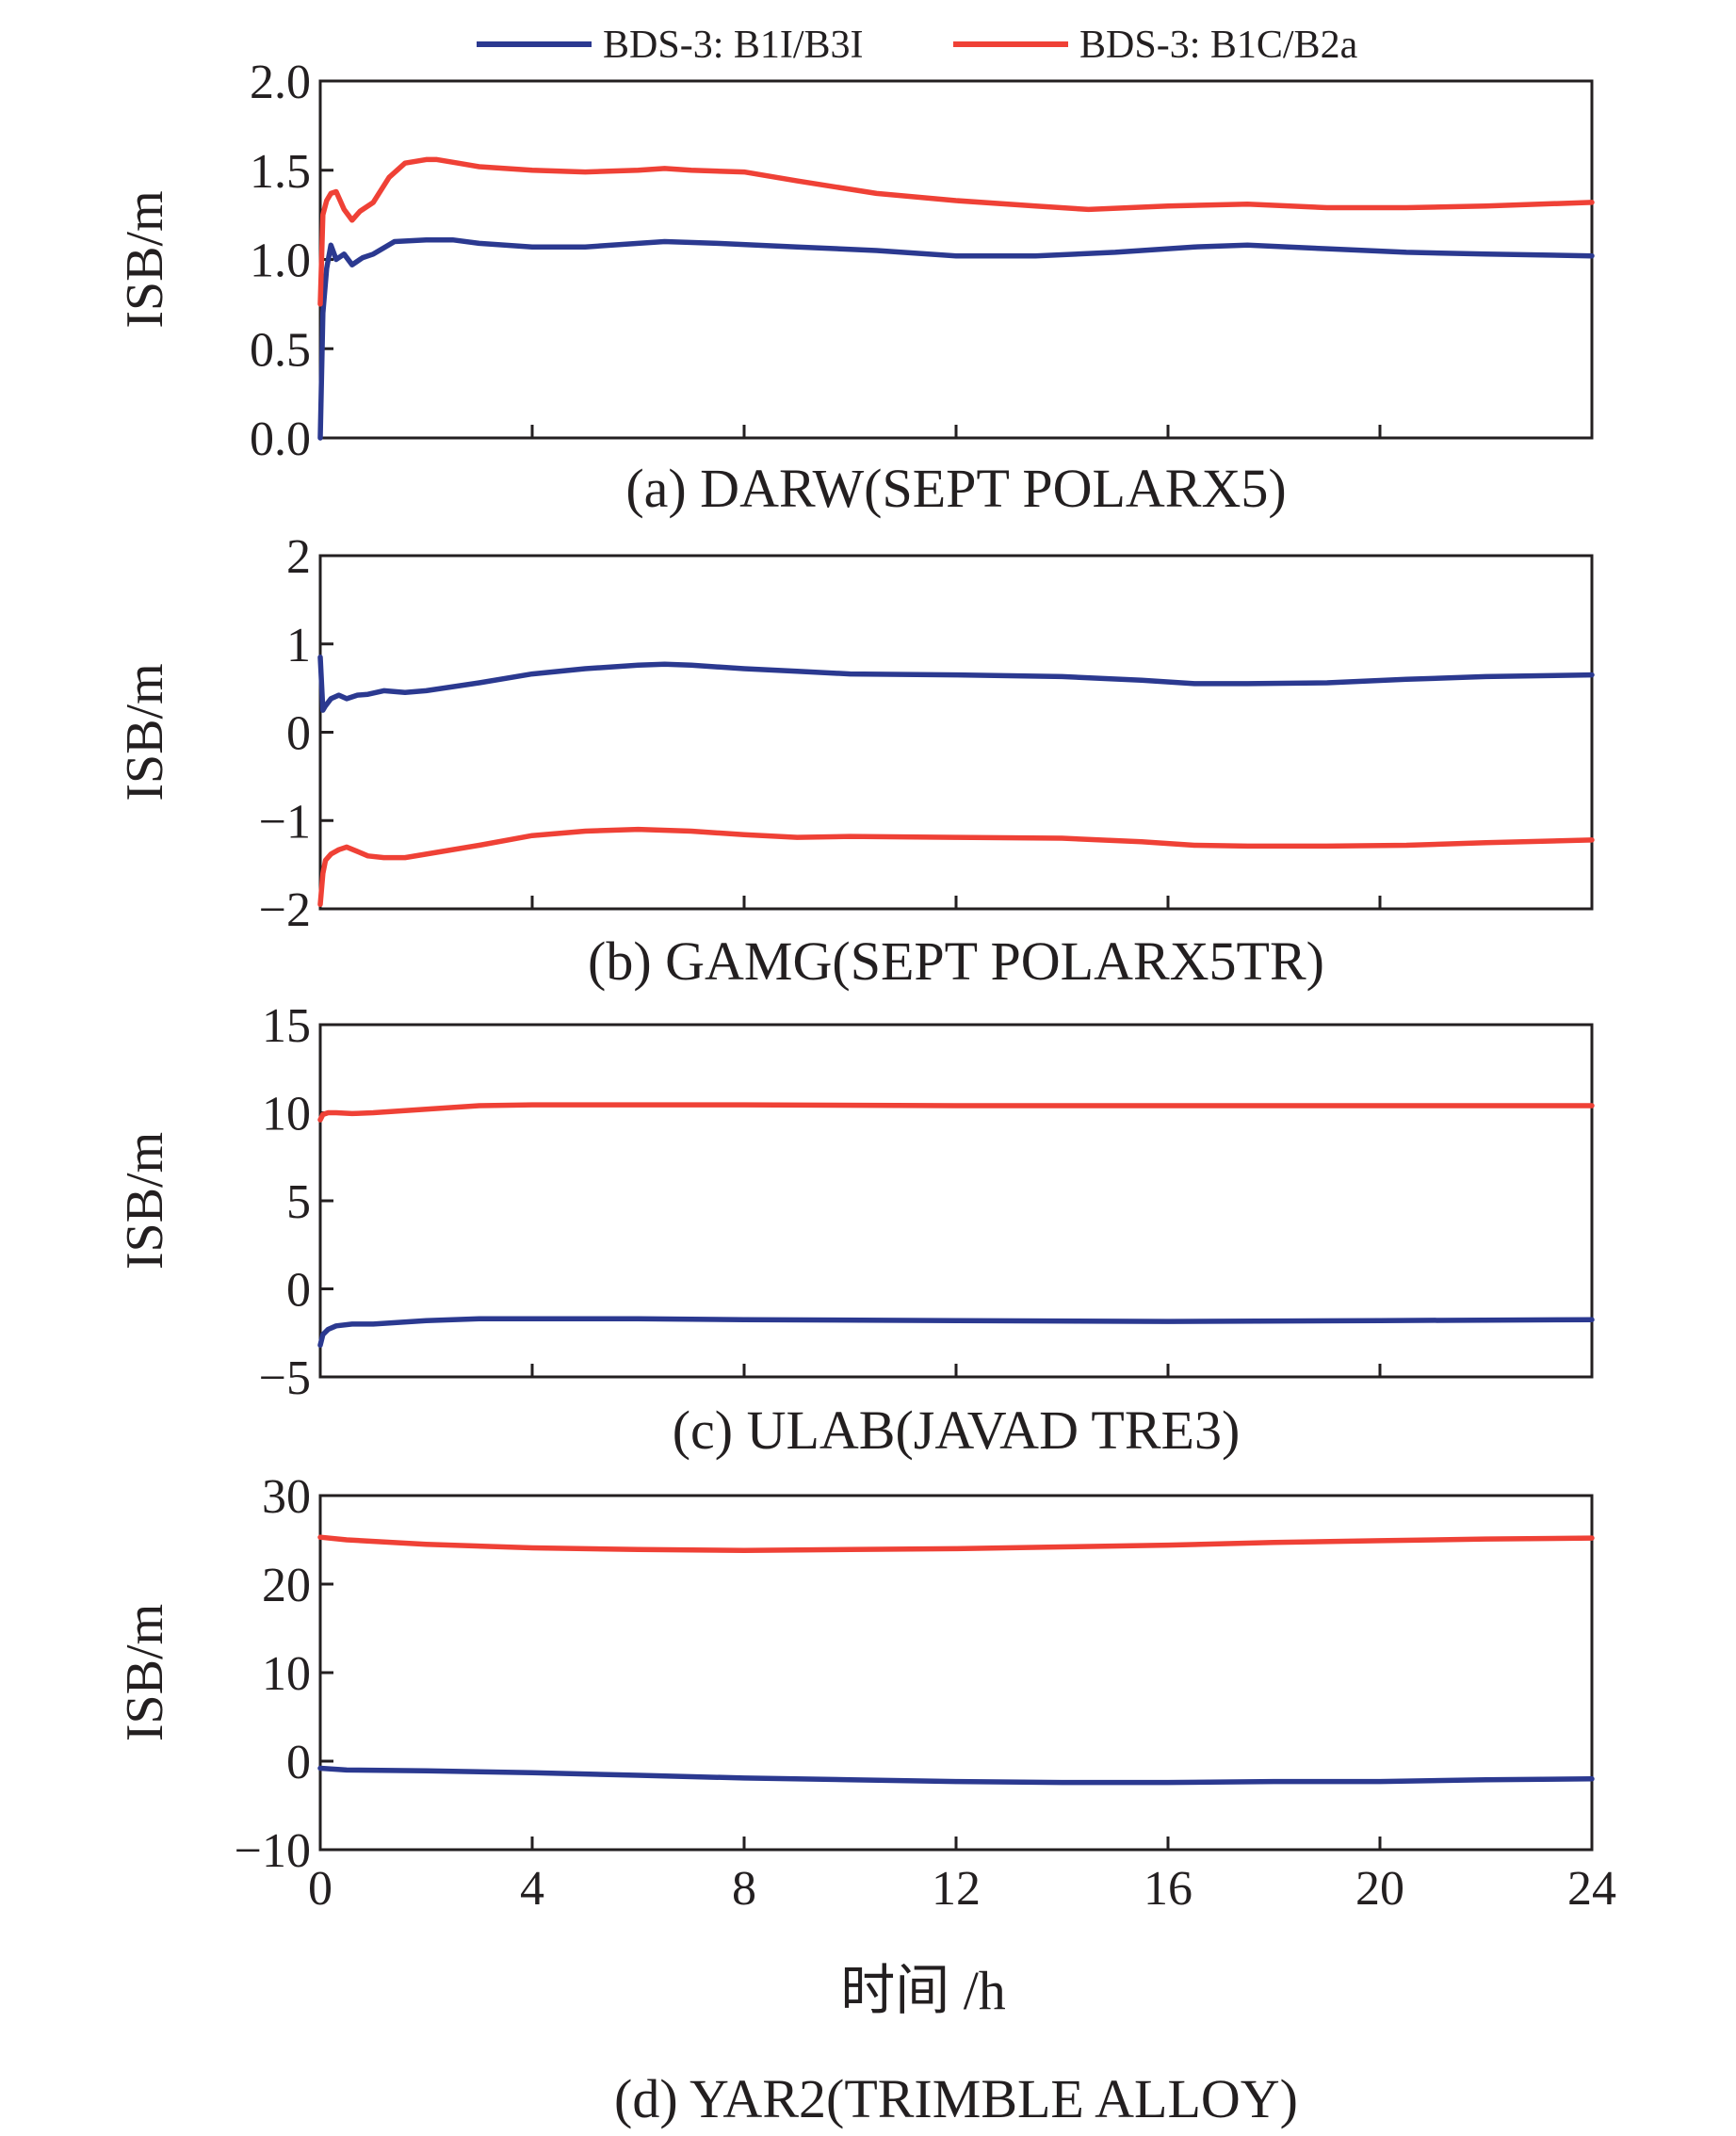  I want to click on y-tick-label: 30, so click(286, 1497).